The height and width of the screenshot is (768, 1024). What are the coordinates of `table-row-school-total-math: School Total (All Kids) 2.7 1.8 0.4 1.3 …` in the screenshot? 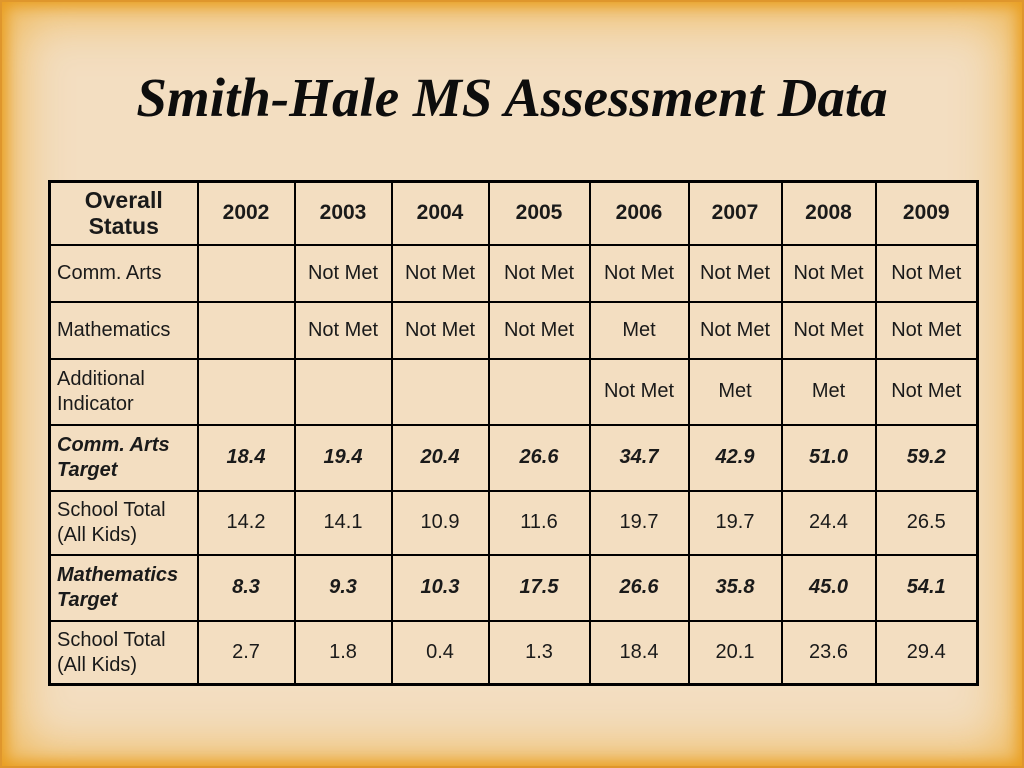 It's located at (513, 652).